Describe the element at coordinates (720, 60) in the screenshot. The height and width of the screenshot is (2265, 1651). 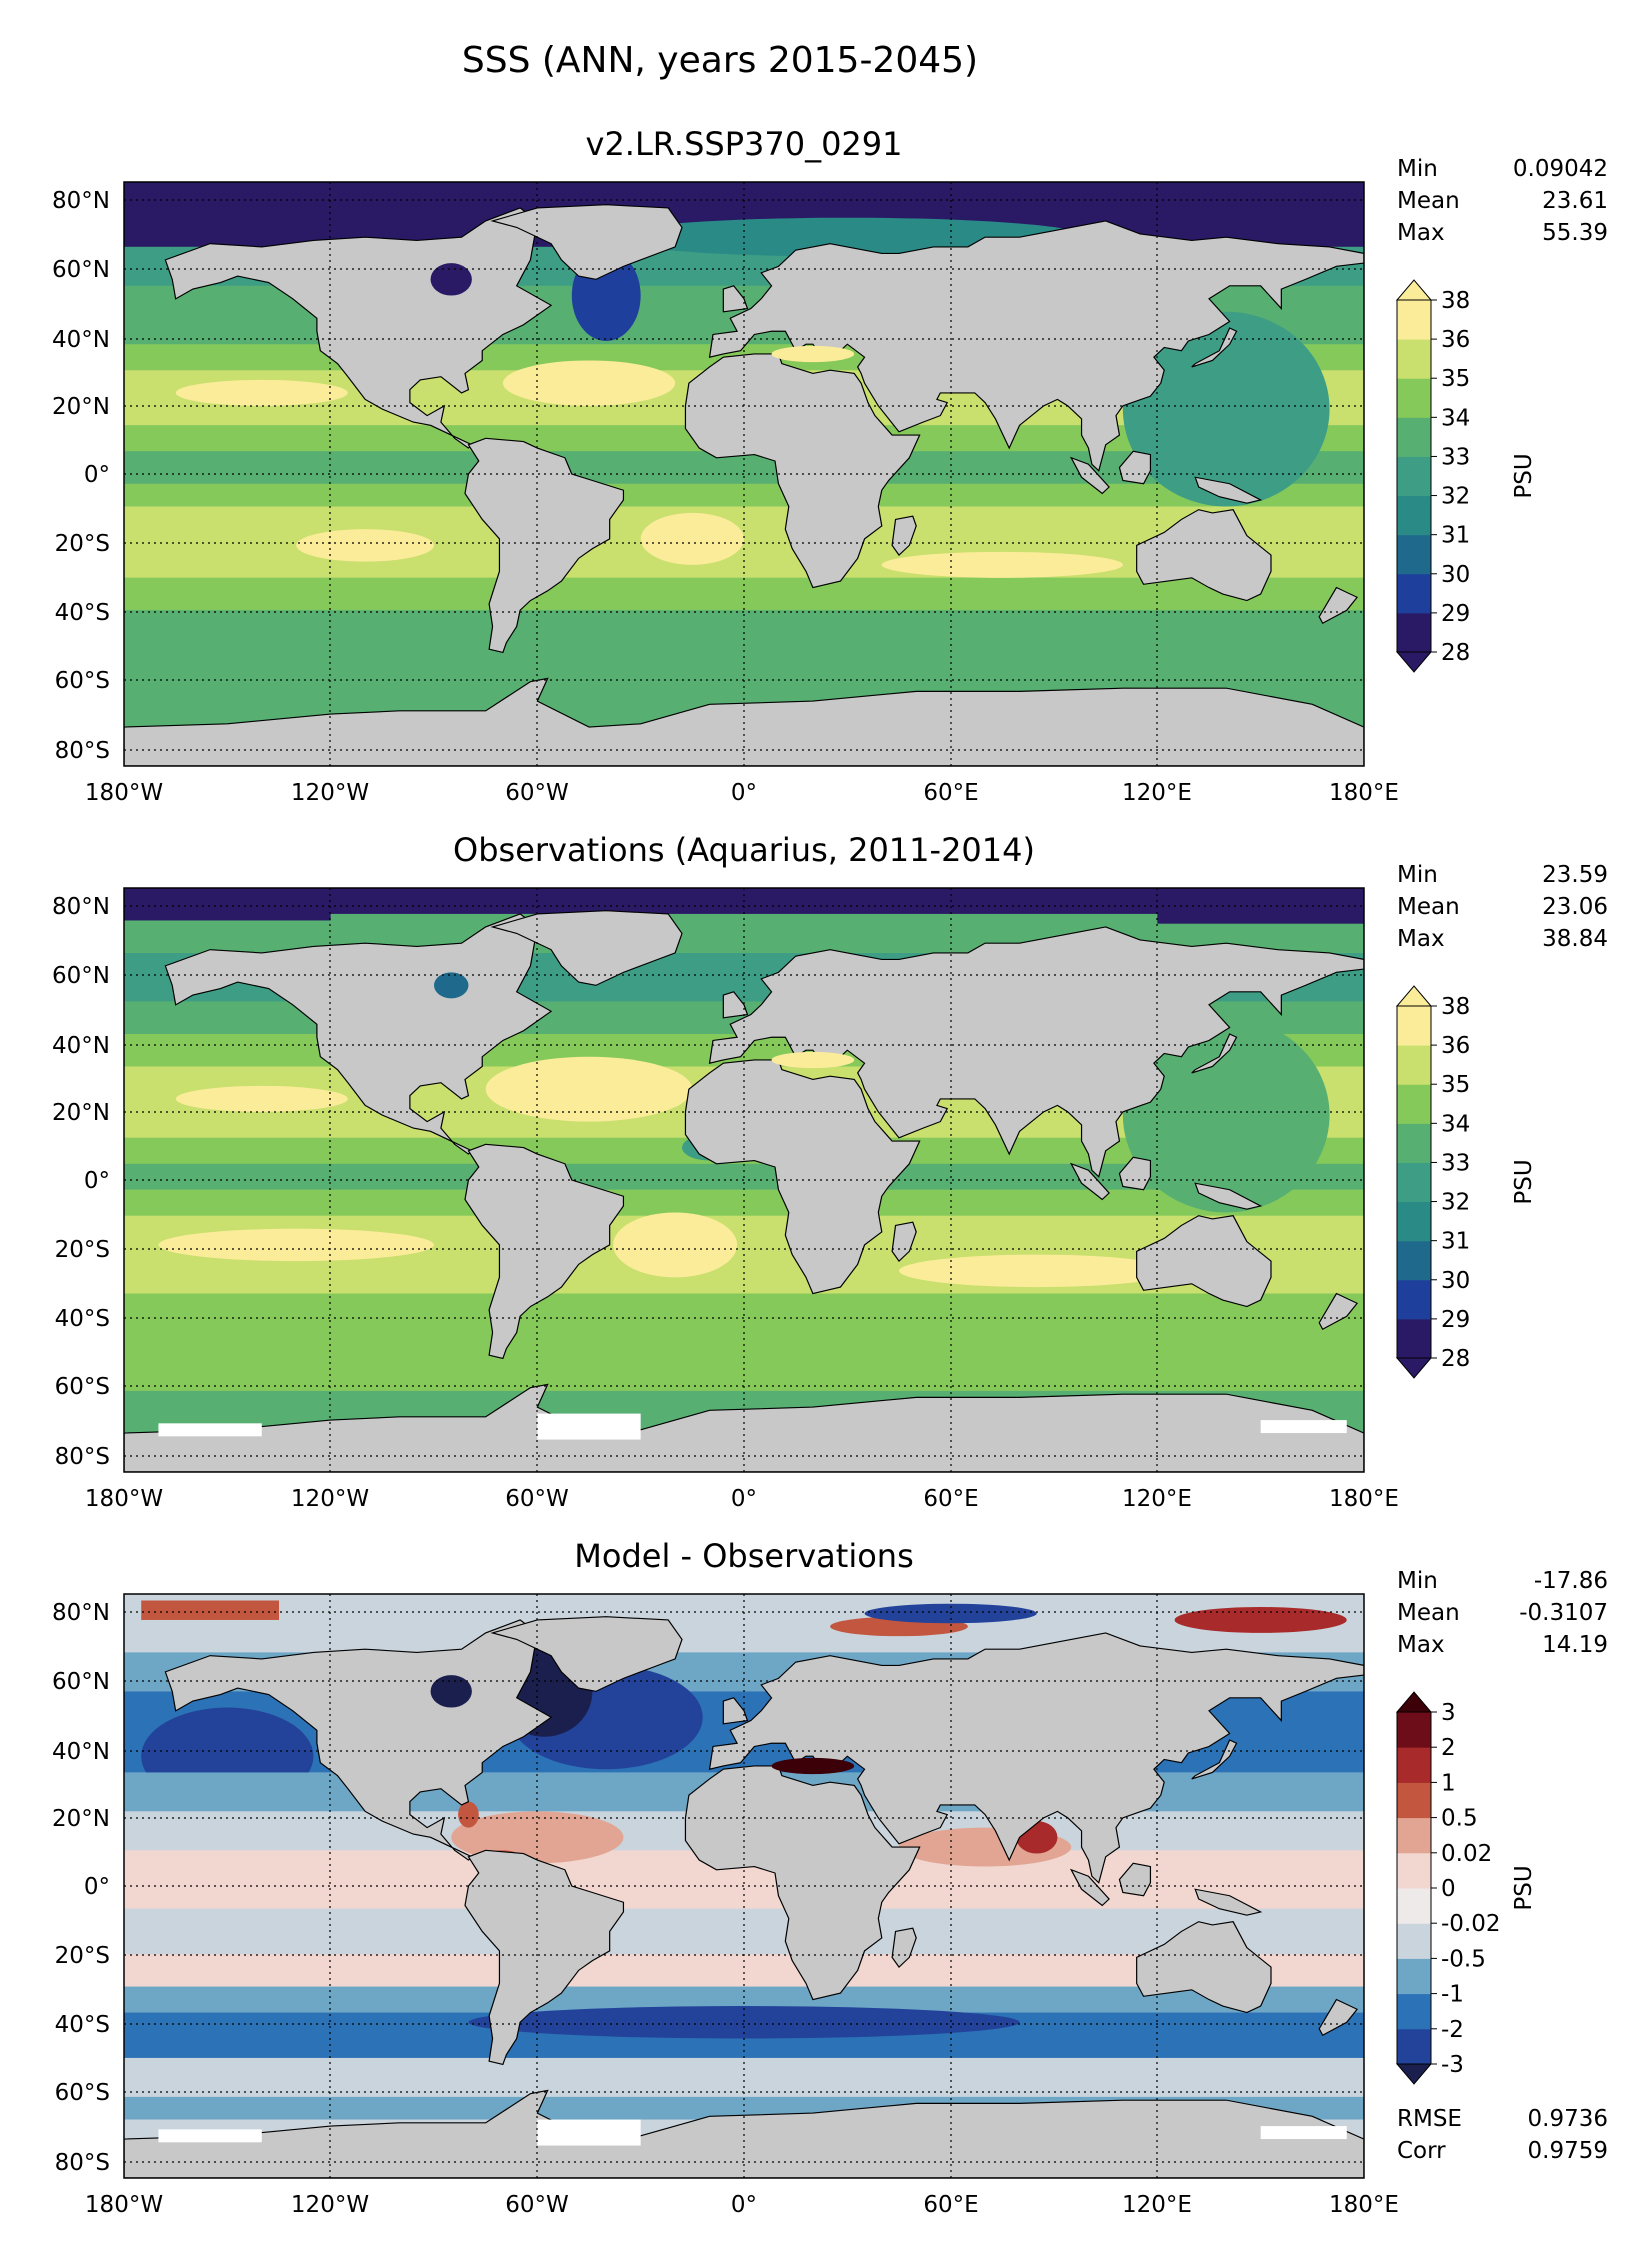
I see `figure-title: SSS (ANN, years 2015-2045)` at that location.